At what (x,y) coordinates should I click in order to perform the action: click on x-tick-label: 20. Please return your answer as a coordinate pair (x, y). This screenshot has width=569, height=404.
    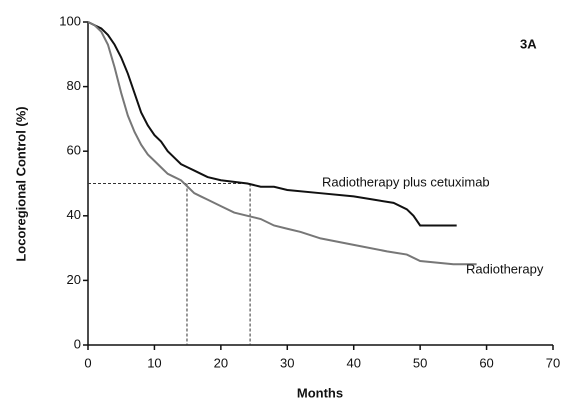
    Looking at the image, I should click on (221, 362).